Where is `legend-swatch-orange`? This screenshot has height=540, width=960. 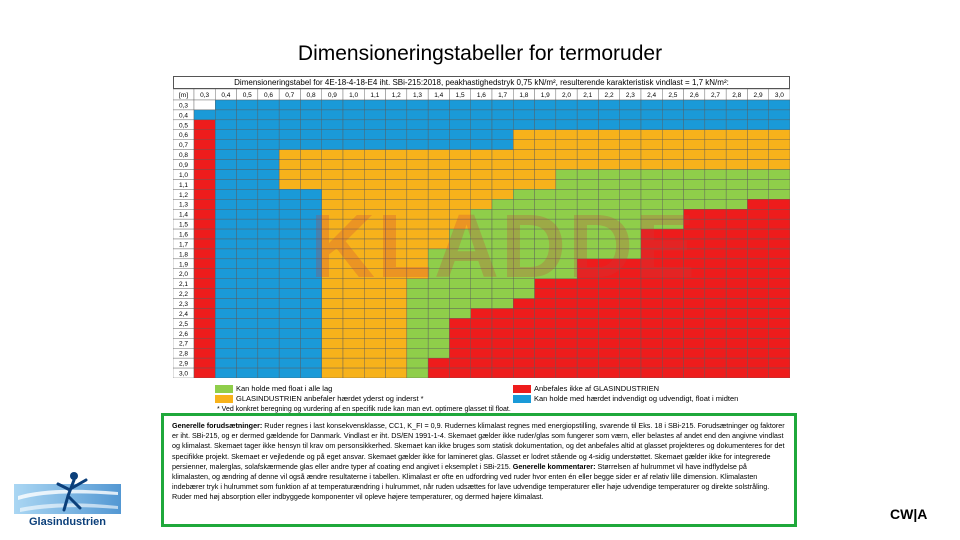 legend-swatch-orange is located at coordinates (224, 398).